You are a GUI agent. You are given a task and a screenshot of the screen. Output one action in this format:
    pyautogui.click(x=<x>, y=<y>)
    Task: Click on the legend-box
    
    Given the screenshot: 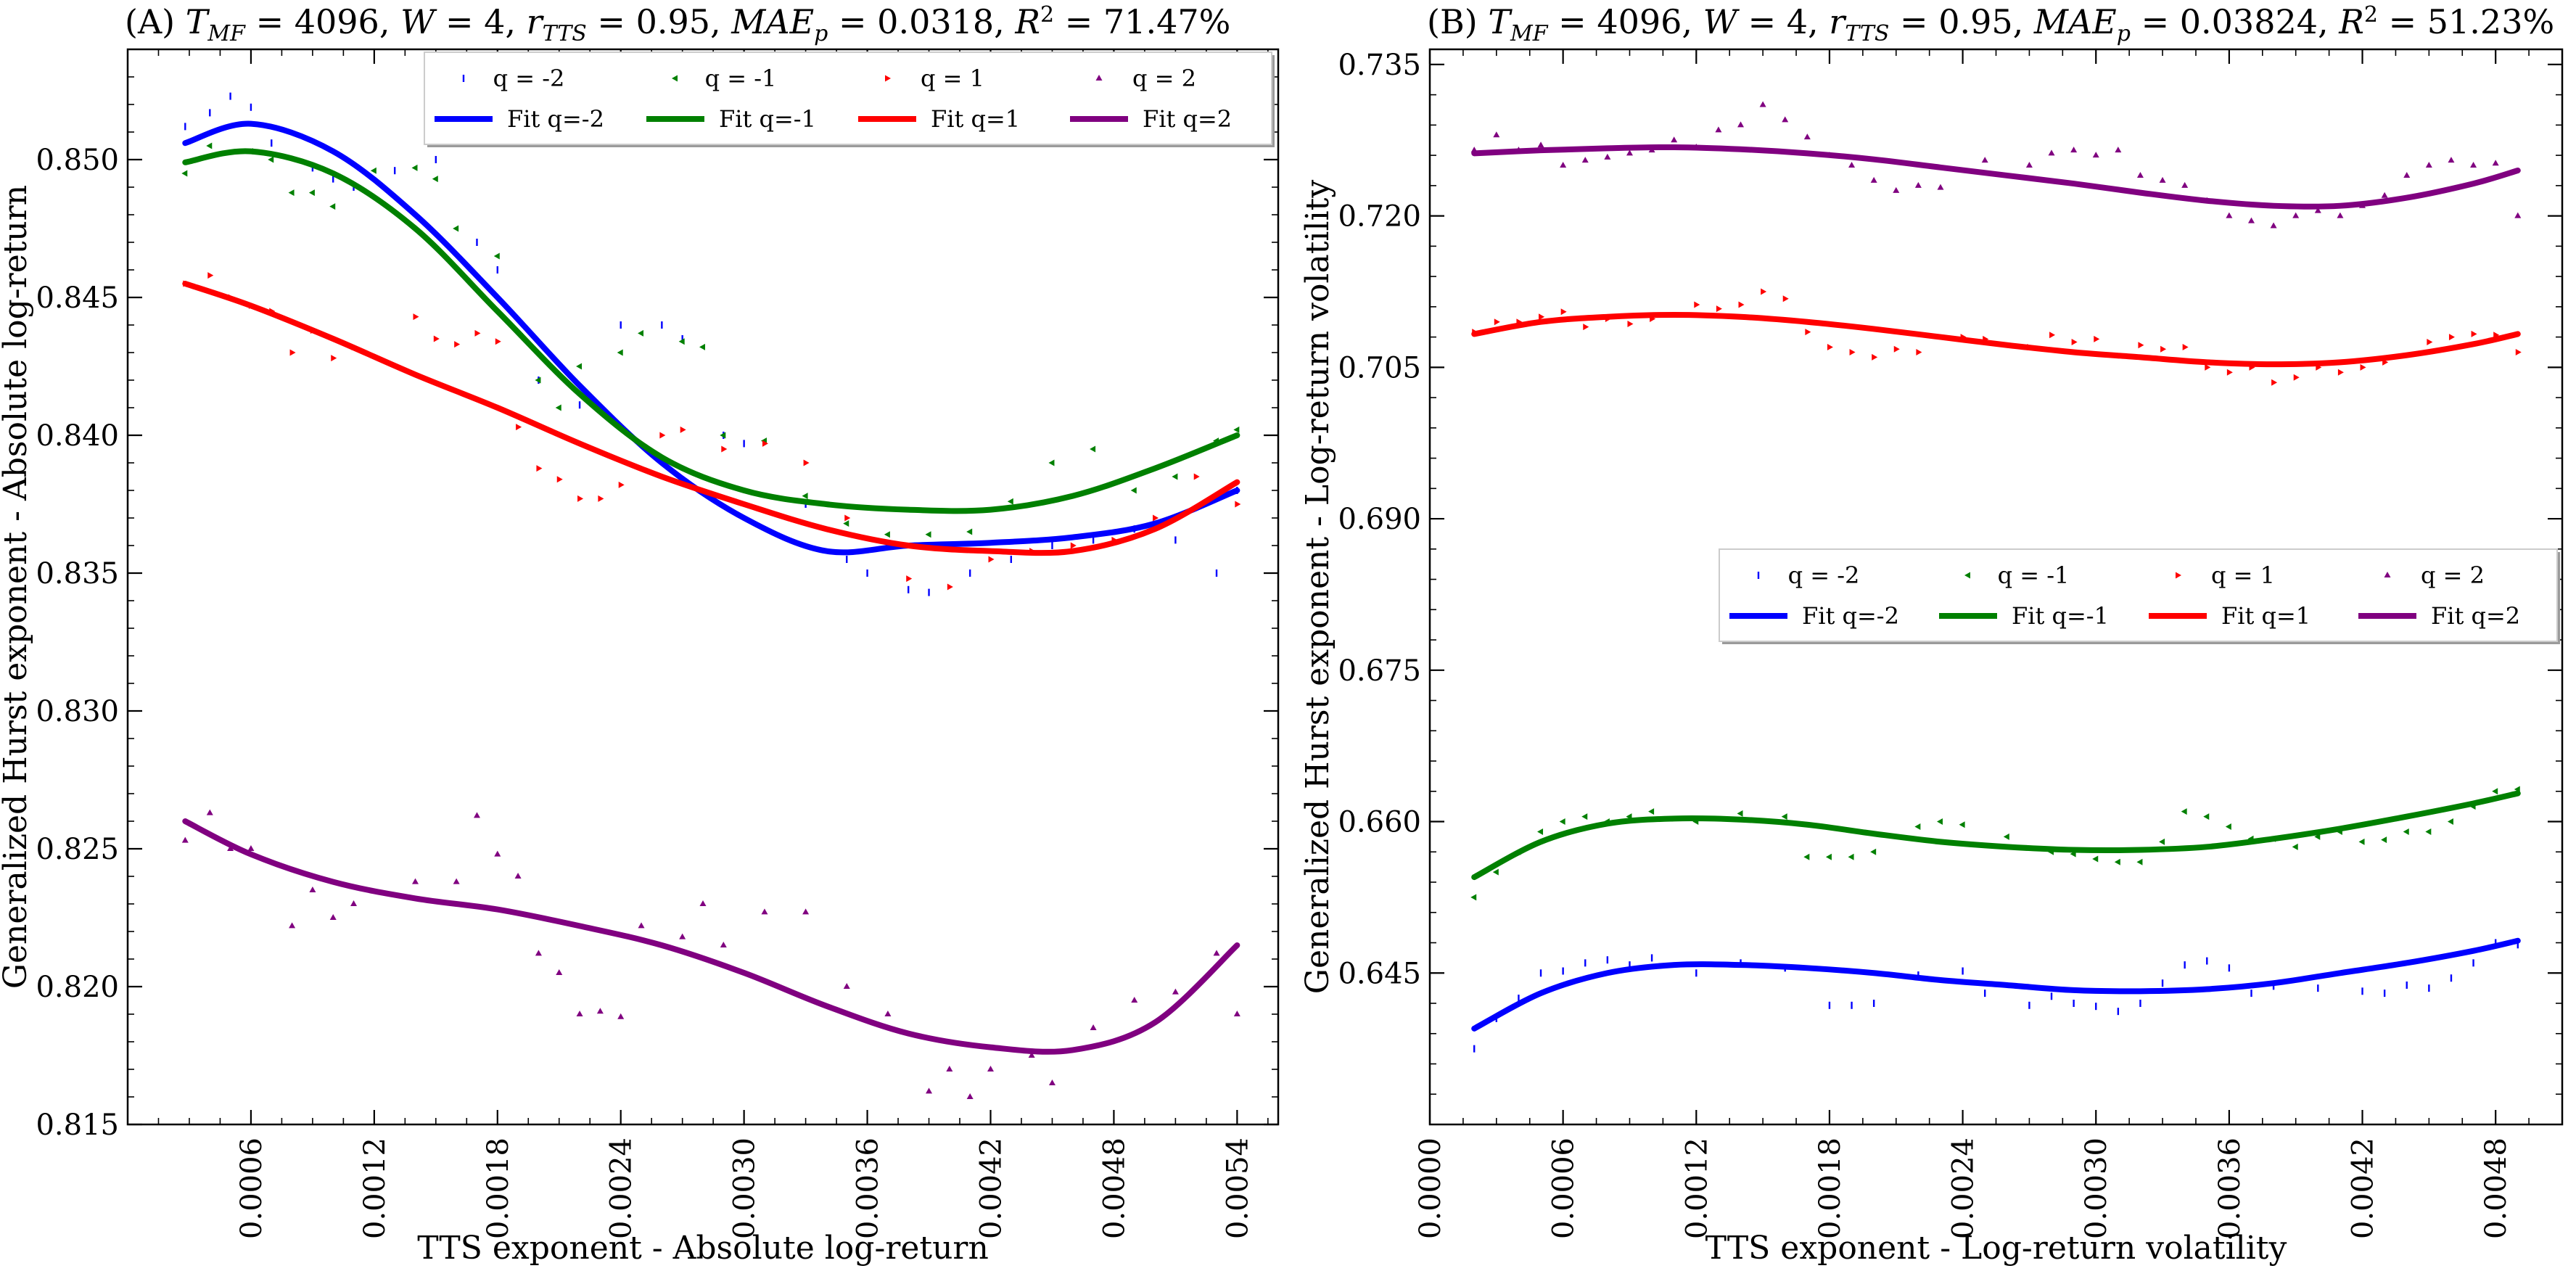 What is the action you would take?
    pyautogui.click(x=2138, y=595)
    